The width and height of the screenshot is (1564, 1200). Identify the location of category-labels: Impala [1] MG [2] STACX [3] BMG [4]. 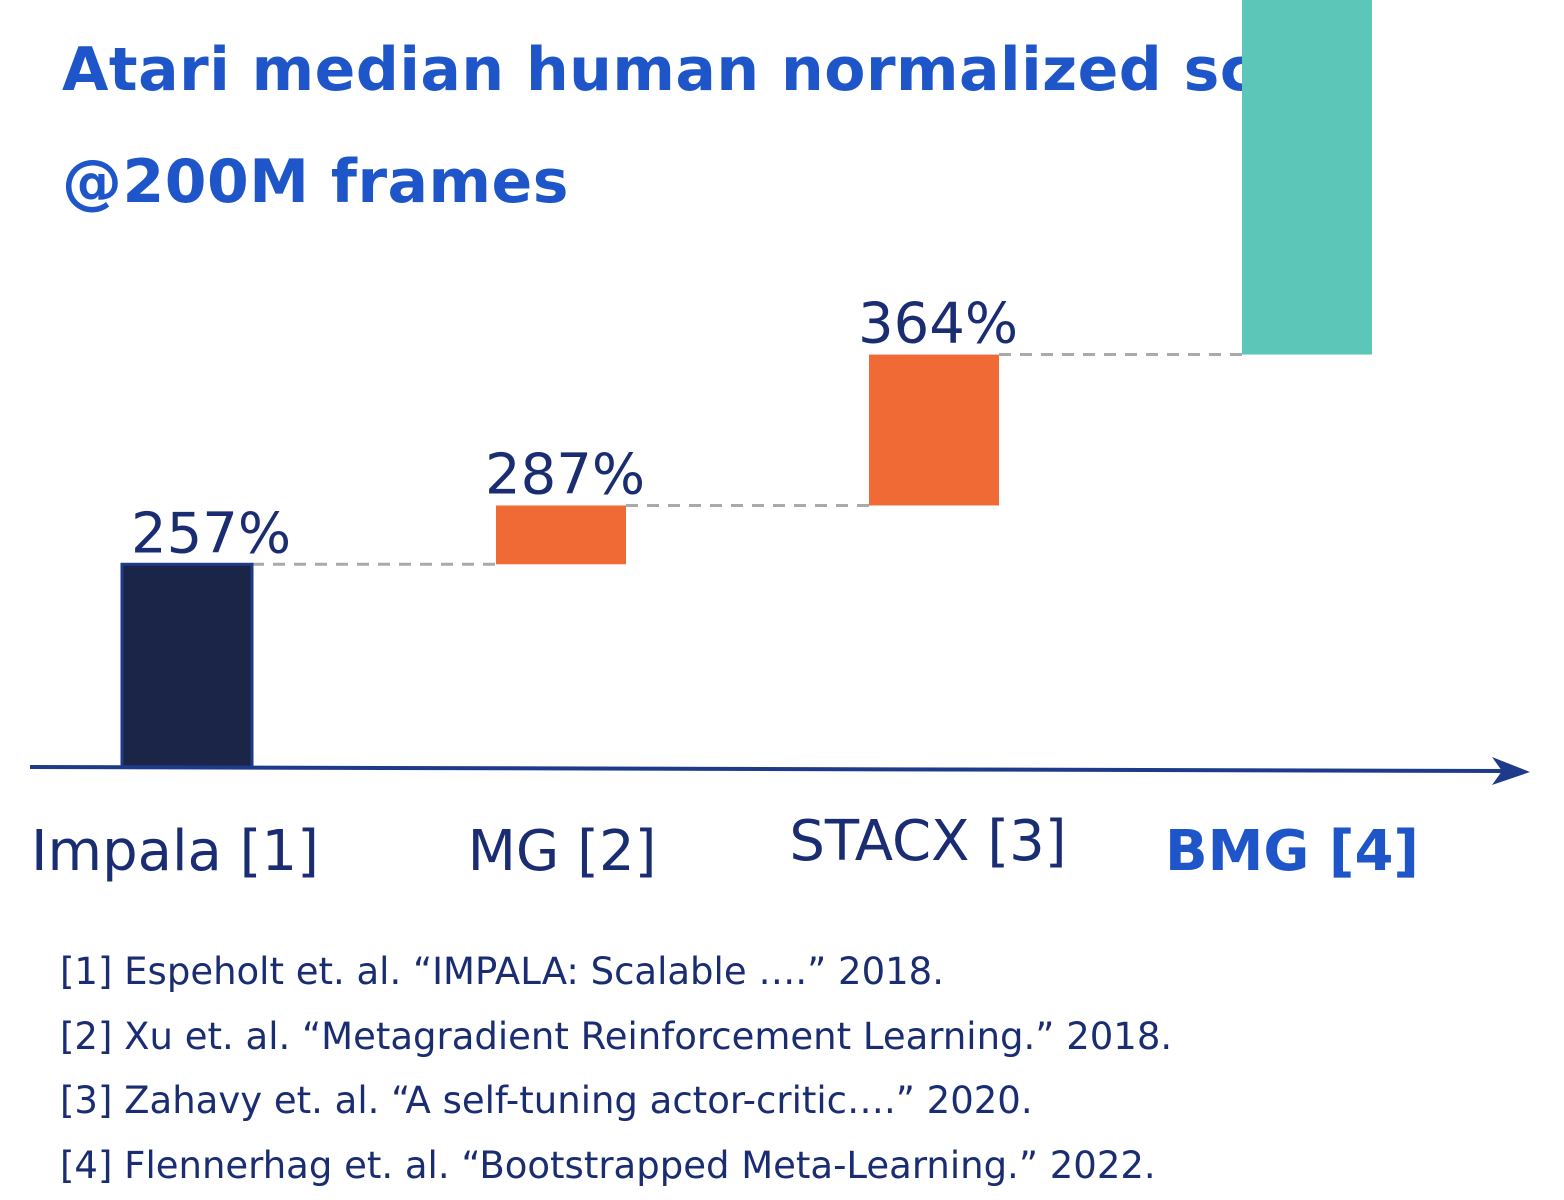
(725, 846).